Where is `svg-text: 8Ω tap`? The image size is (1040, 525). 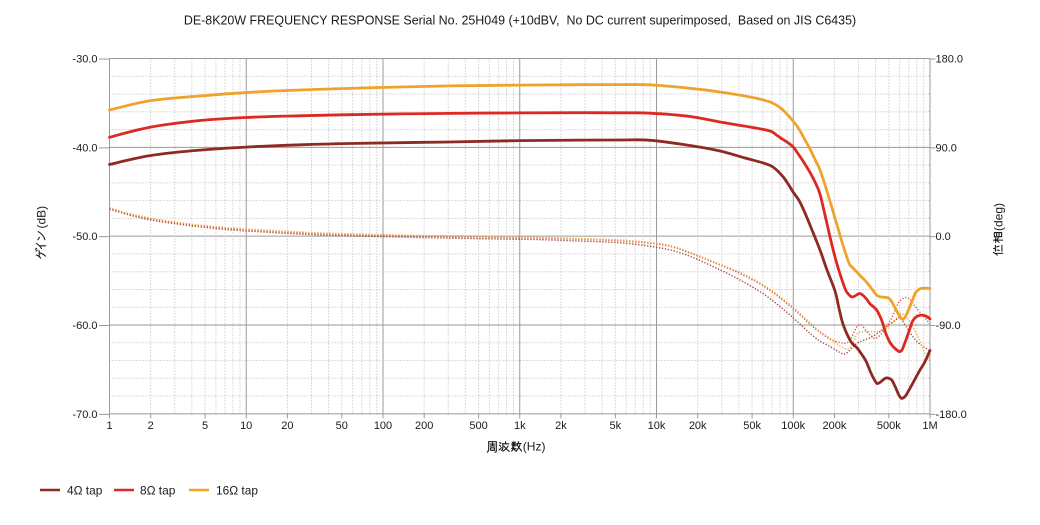
svg-text: 8Ω tap is located at coordinates (158, 491).